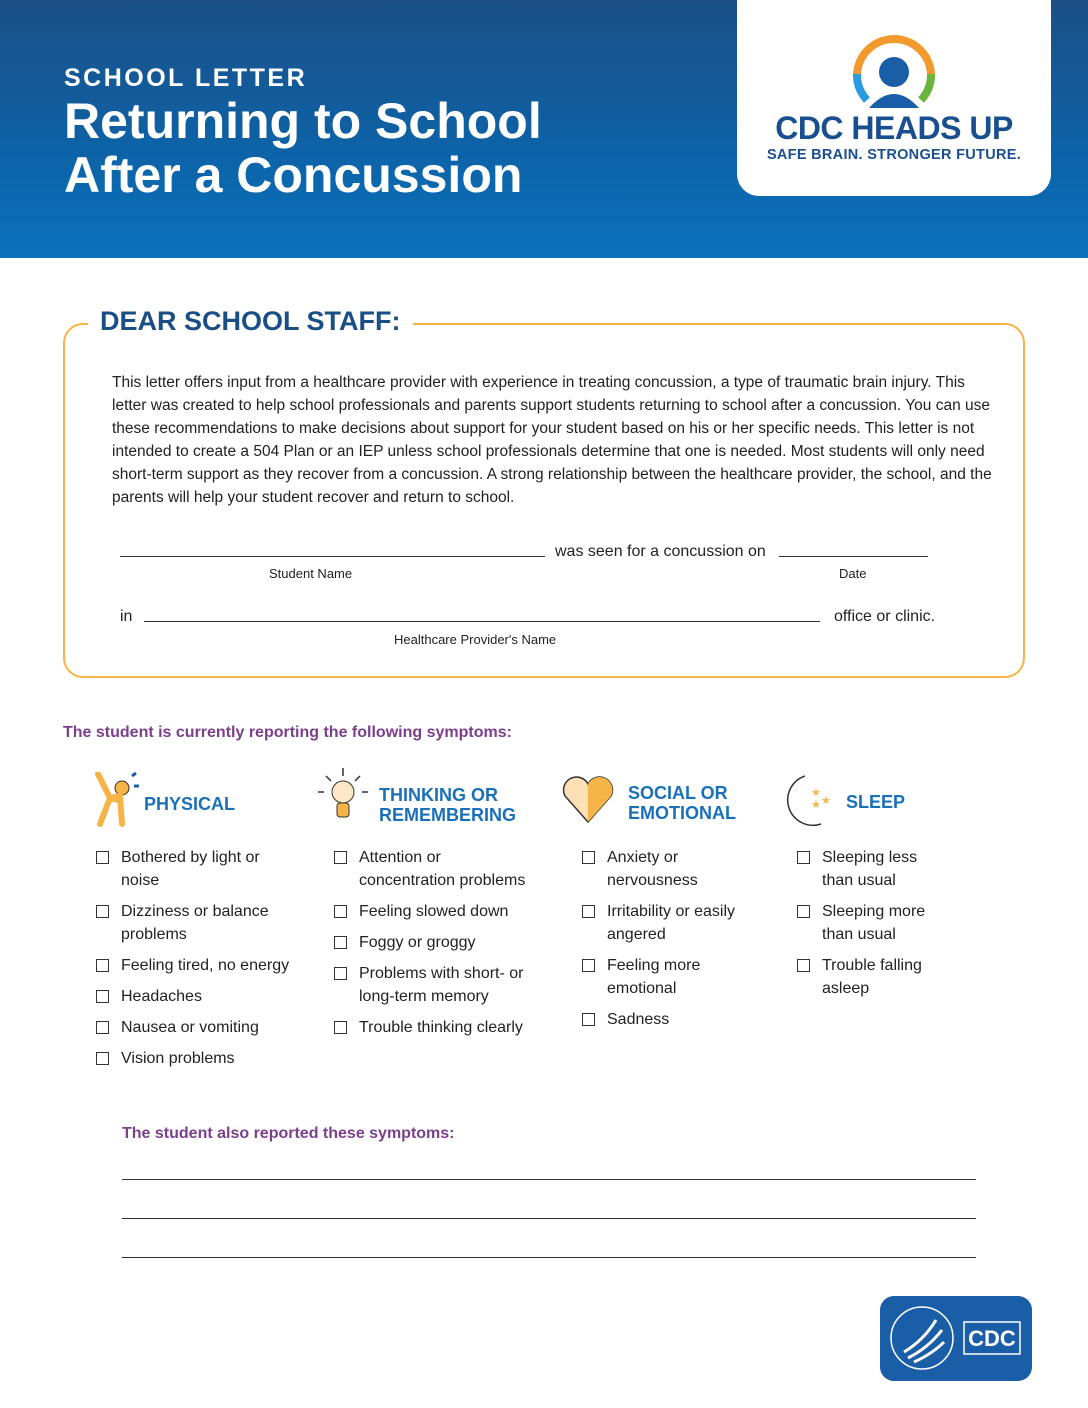  What do you see at coordinates (311, 573) in the screenshot?
I see `student-name-label: Student Name` at bounding box center [311, 573].